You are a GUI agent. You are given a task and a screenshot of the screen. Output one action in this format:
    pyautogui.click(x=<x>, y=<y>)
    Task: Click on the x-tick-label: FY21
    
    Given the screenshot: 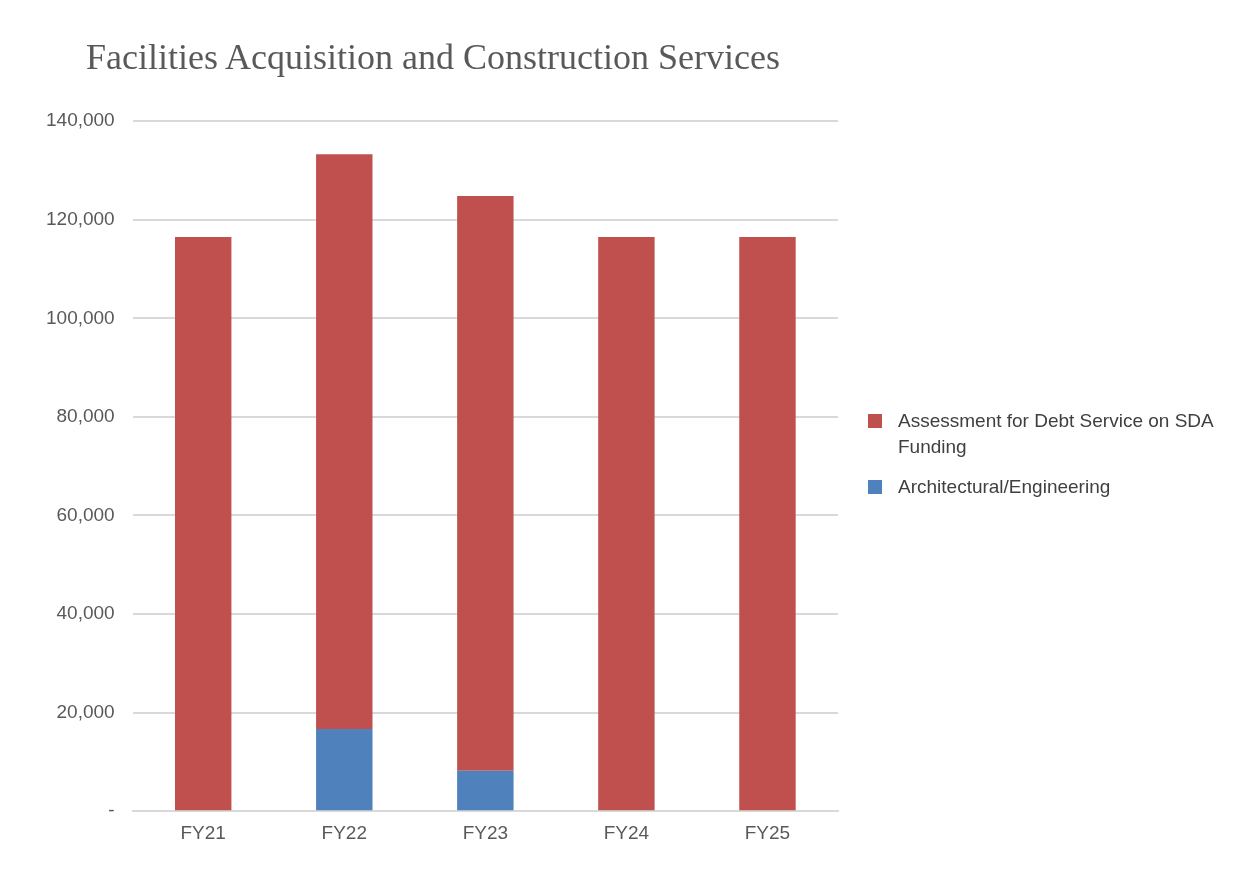 What is the action you would take?
    pyautogui.click(x=203, y=832)
    